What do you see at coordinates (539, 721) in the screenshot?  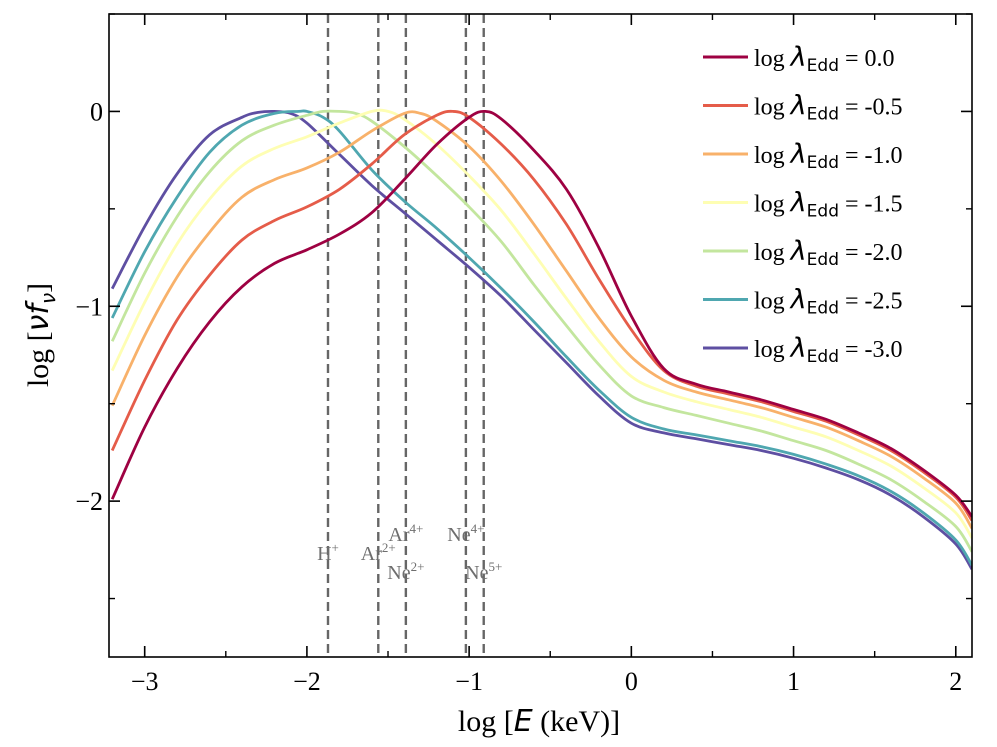 I see `x-axis-label: log [E (keV)]` at bounding box center [539, 721].